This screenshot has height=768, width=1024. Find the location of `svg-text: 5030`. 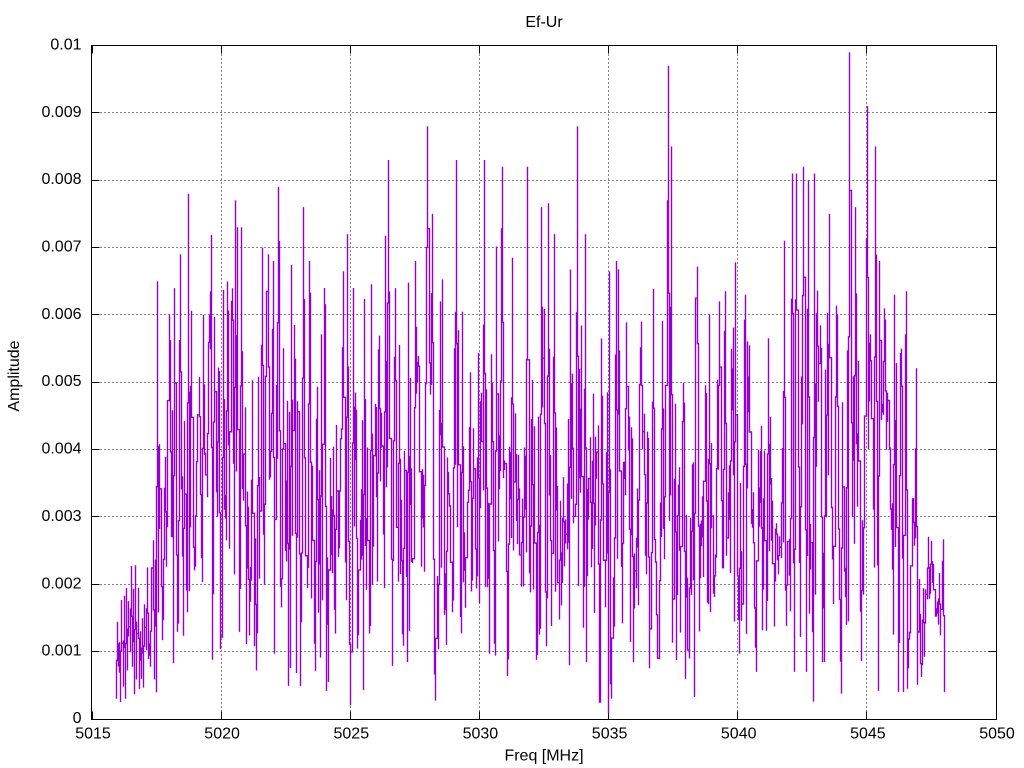

svg-text: 5030 is located at coordinates (481, 734).